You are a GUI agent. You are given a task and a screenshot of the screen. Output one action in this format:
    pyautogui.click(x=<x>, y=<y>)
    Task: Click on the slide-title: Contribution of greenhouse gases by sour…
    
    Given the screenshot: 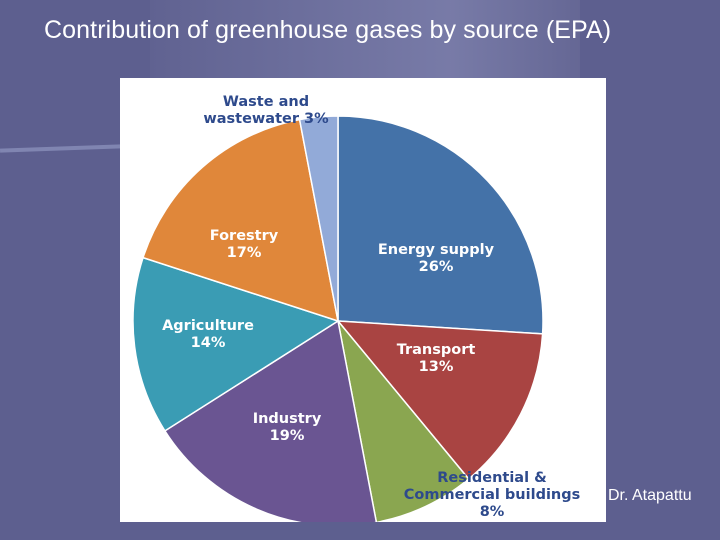 What is the action you would take?
    pyautogui.click(x=328, y=30)
    